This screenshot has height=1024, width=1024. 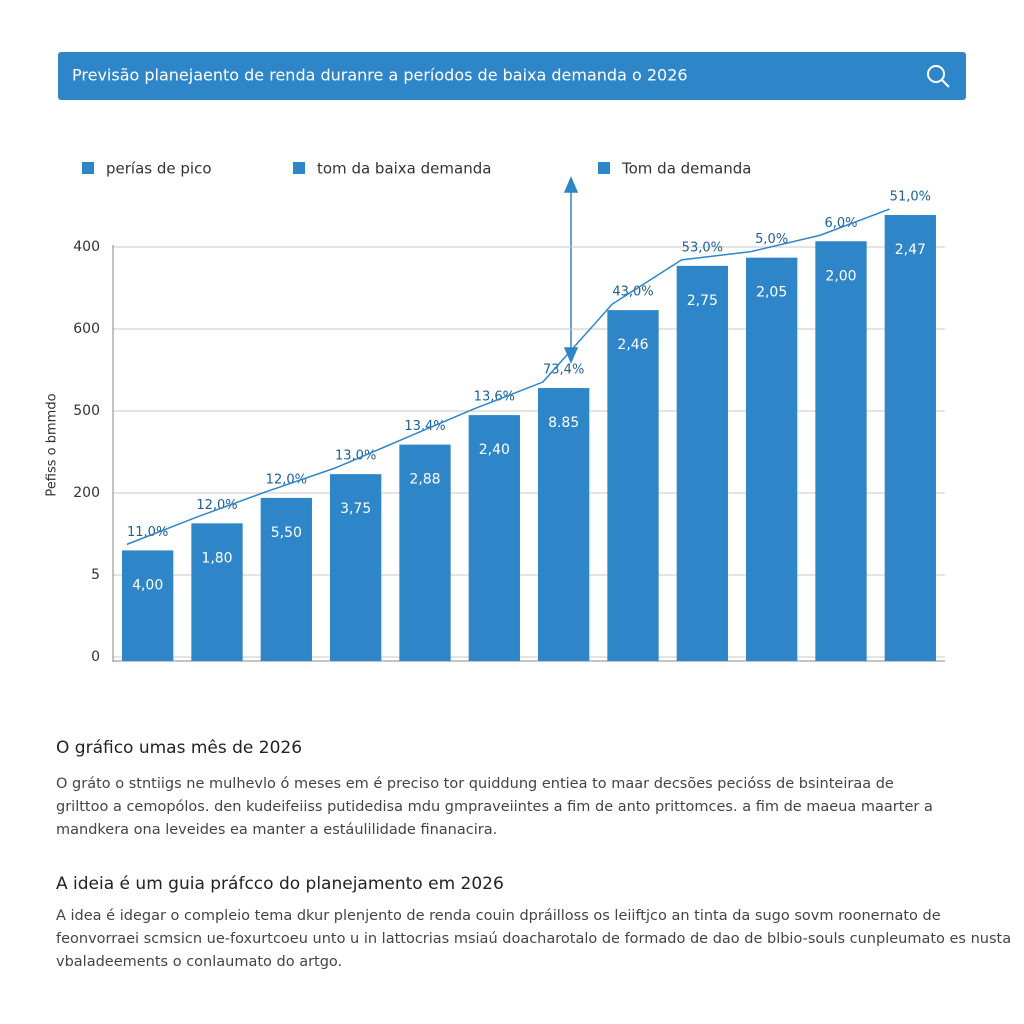 I want to click on top-label: 5,0%, so click(x=771, y=239).